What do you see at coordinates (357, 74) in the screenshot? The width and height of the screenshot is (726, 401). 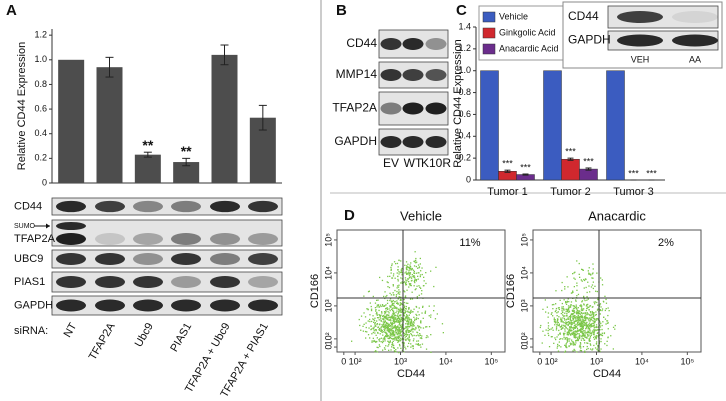 I see `blot-row-label: MMP14` at bounding box center [357, 74].